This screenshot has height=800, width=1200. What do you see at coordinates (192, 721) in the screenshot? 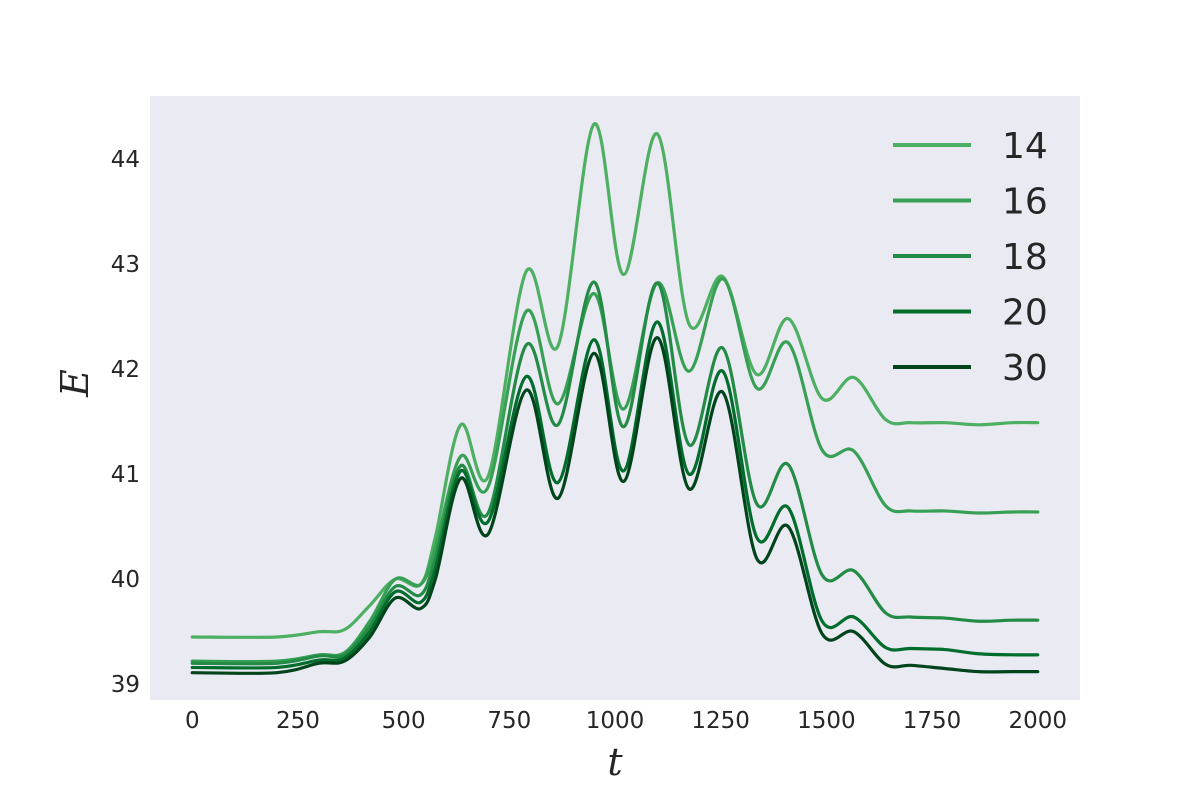
I see `x-tick-label: 0` at bounding box center [192, 721].